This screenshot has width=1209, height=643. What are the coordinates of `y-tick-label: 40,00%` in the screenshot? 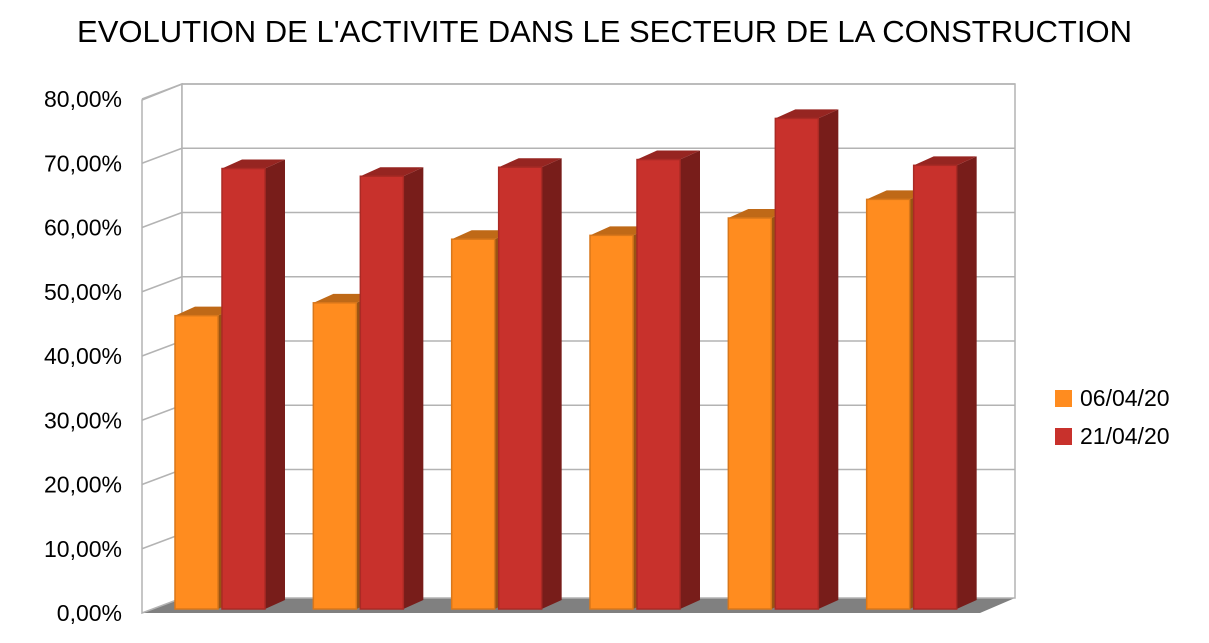 It's located at (83, 356).